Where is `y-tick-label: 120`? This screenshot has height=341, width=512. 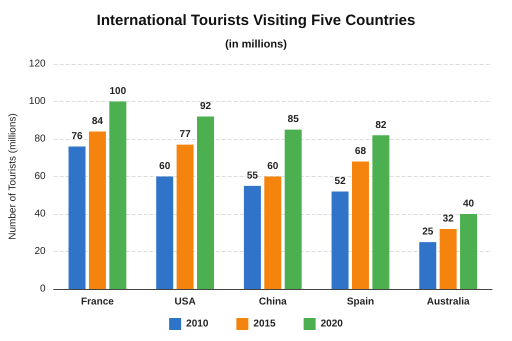 y-tick-label: 120 is located at coordinates (37, 64).